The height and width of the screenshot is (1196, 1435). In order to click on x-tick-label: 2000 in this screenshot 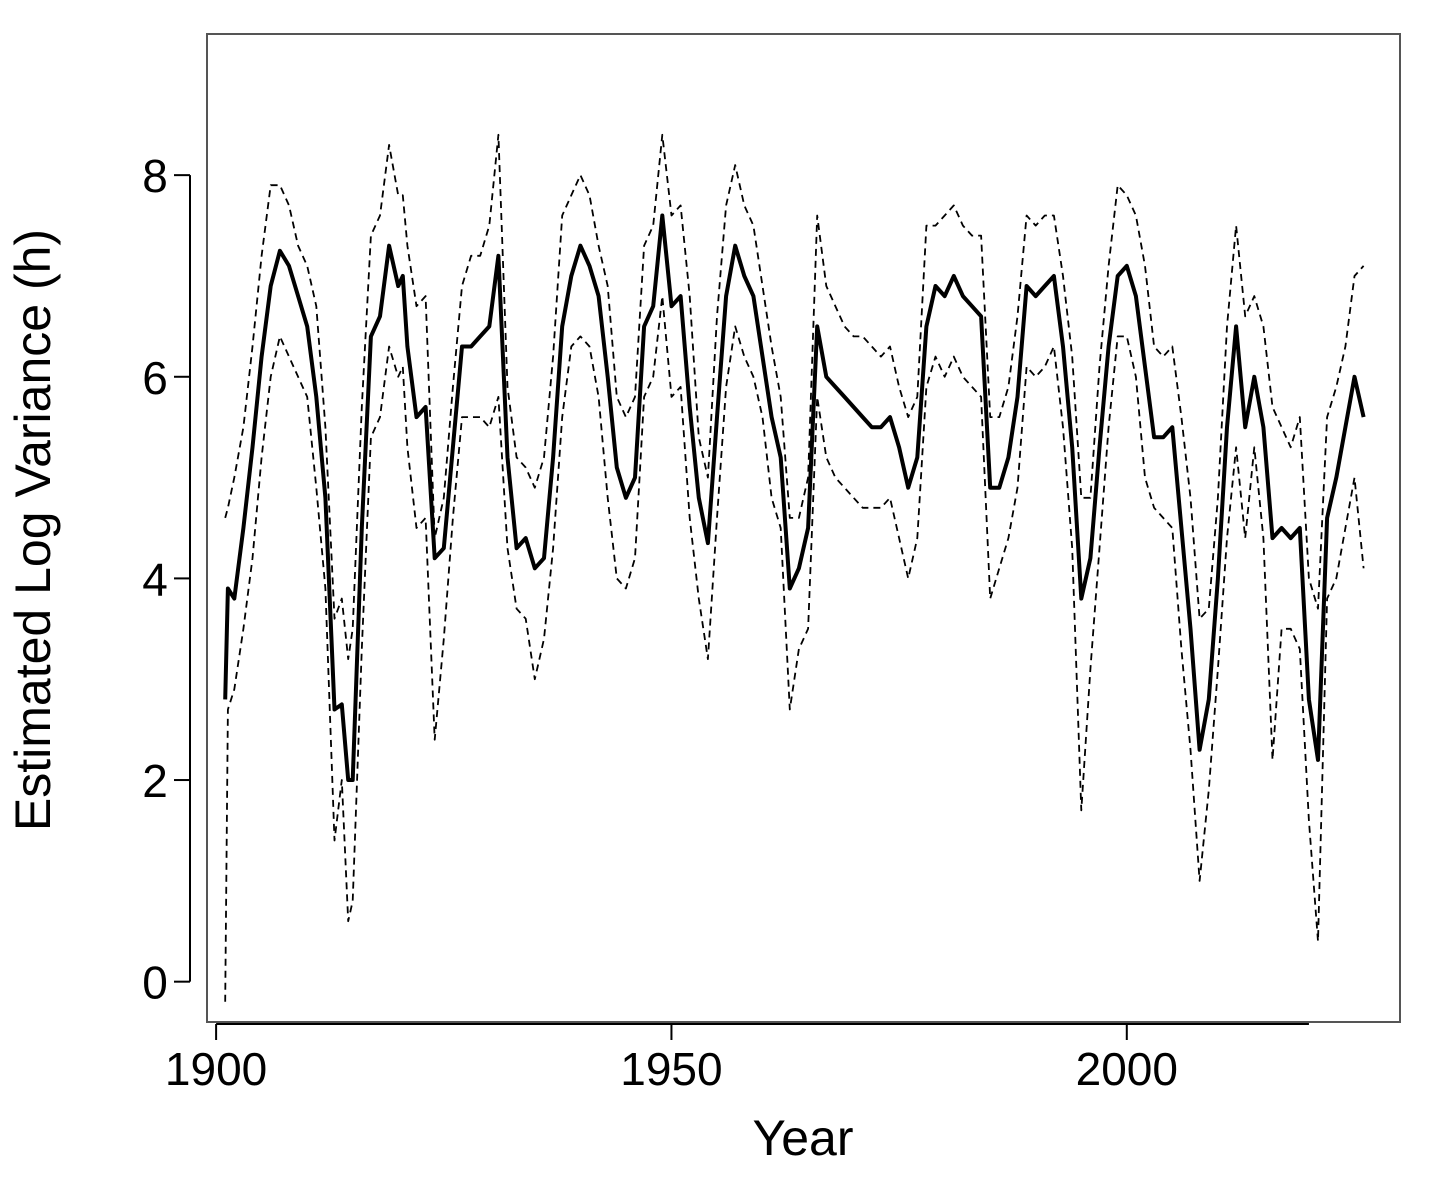, I will do `click(1127, 1069)`.